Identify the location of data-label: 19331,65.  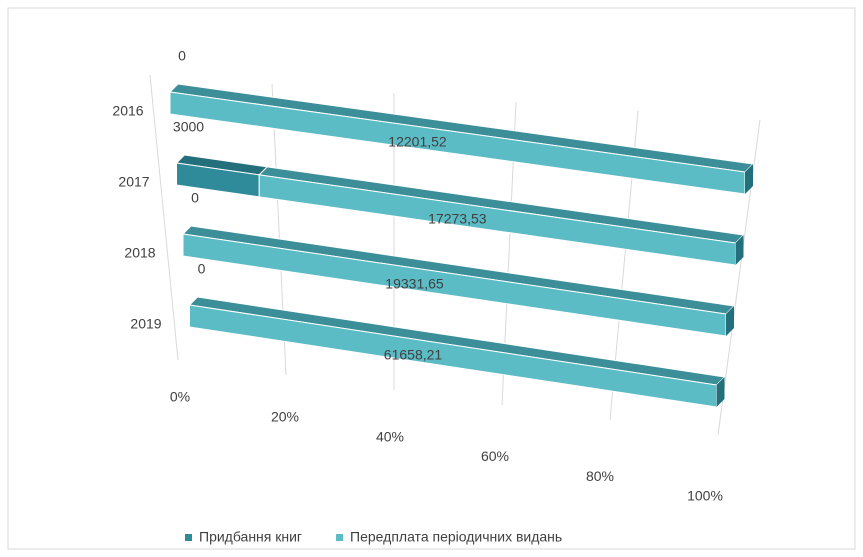
(414, 284).